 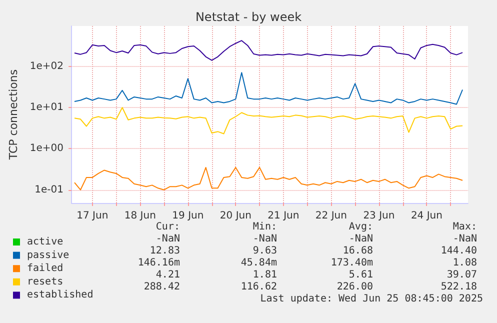 I want to click on text: 226.00, so click(x=354, y=287).